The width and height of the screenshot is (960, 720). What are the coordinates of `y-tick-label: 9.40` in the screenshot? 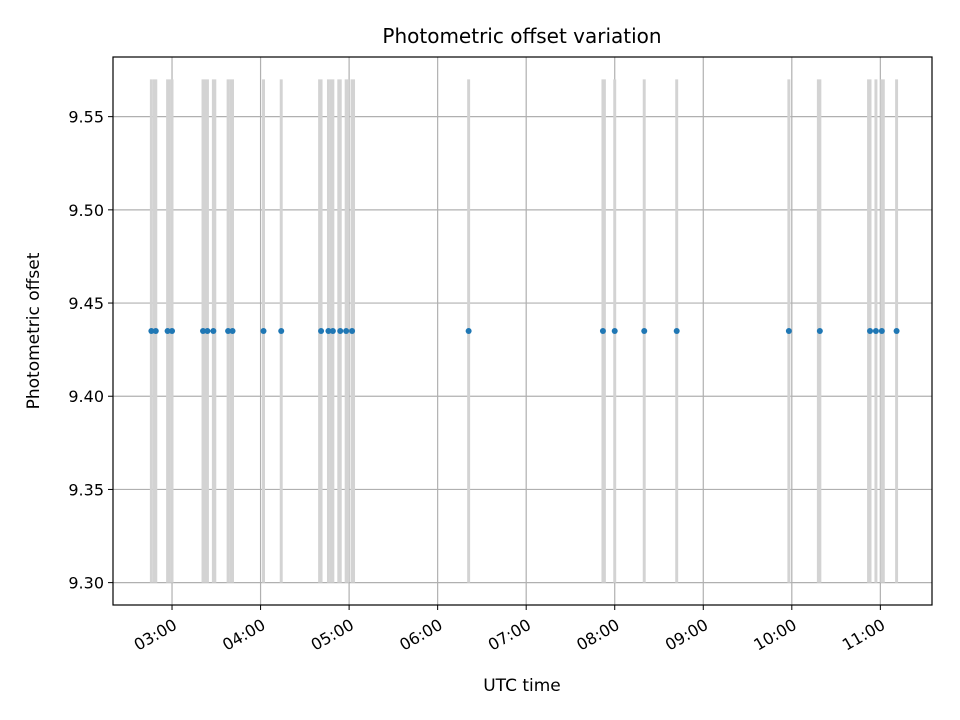 It's located at (86, 396).